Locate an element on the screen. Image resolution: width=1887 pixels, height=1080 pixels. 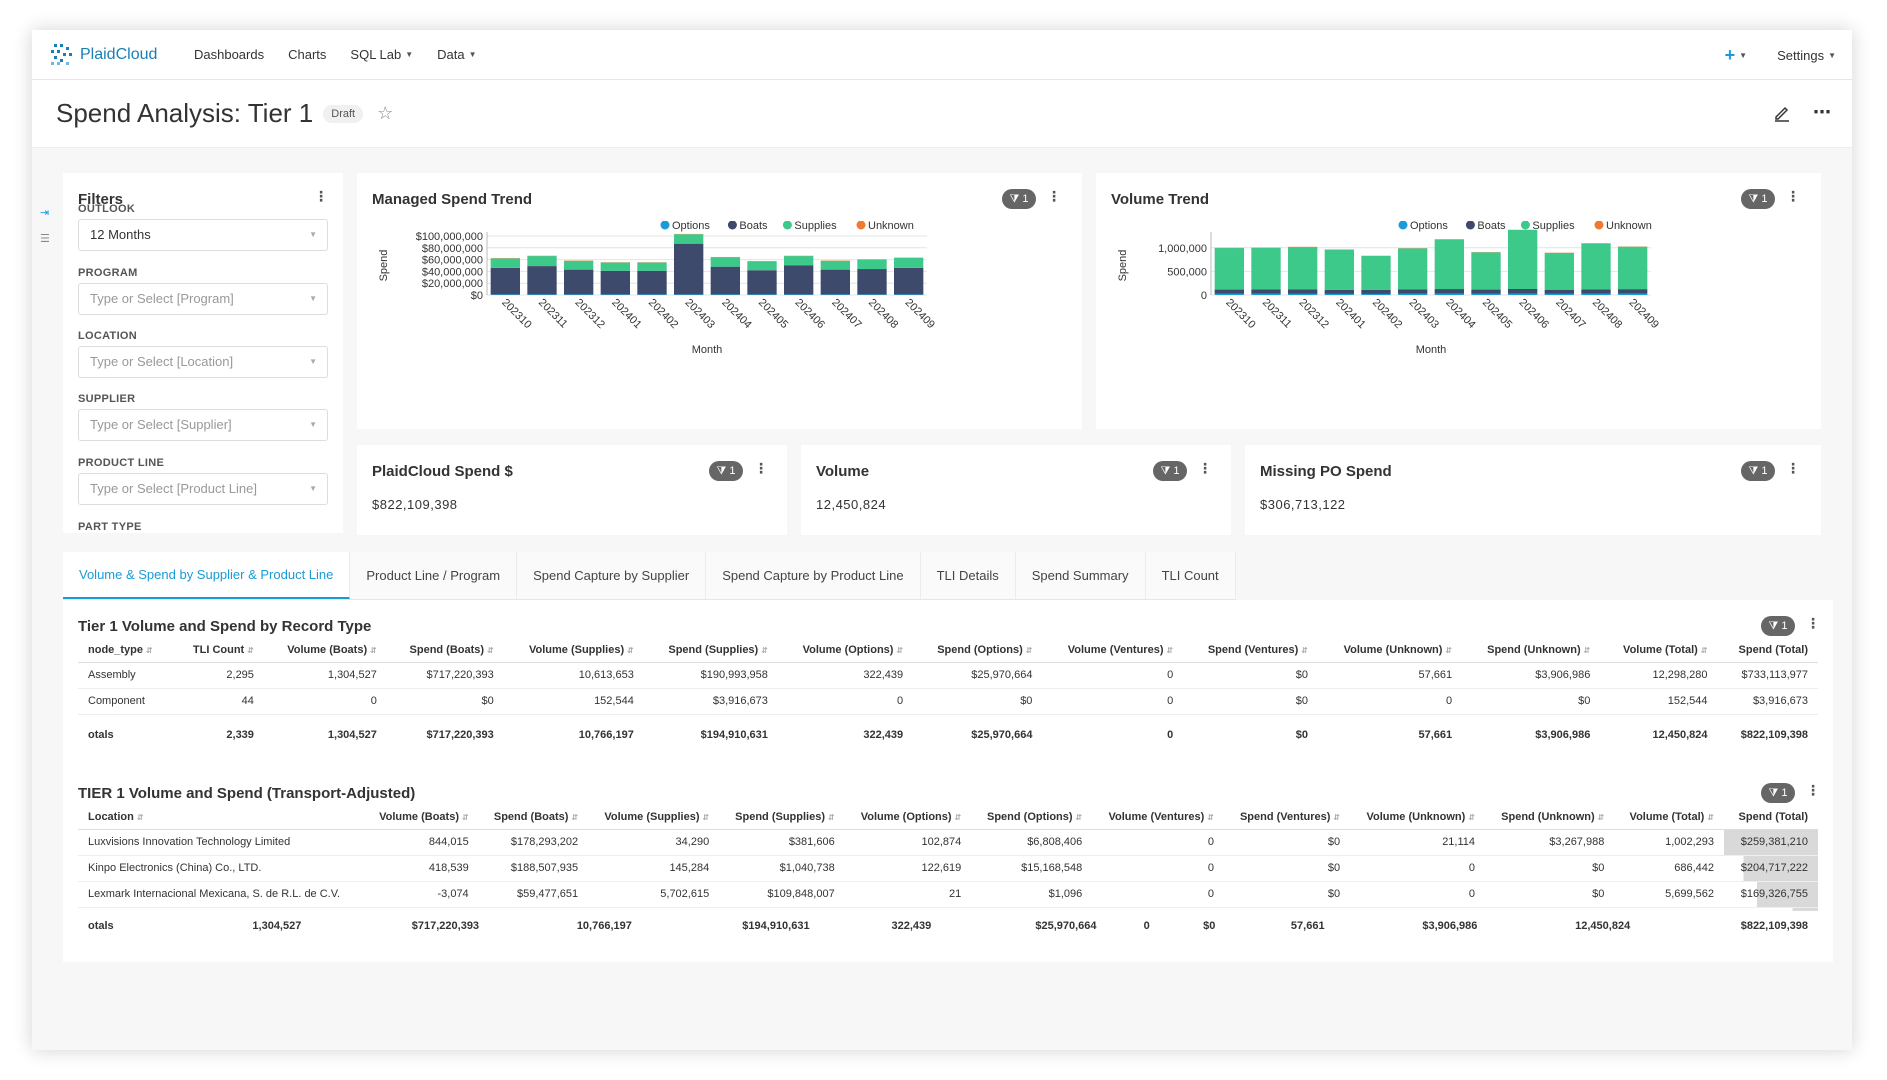
legend-marker is located at coordinates (787, 225).